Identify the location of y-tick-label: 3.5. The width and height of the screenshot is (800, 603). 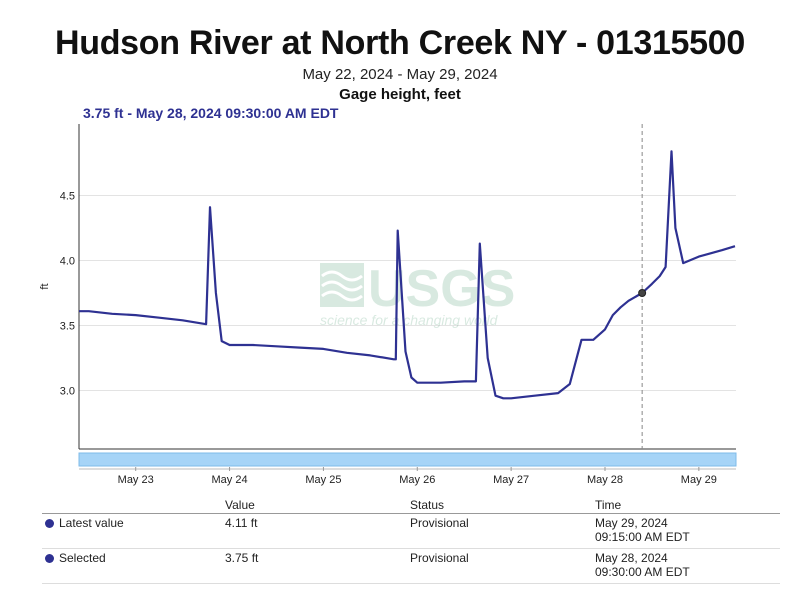
(67, 327).